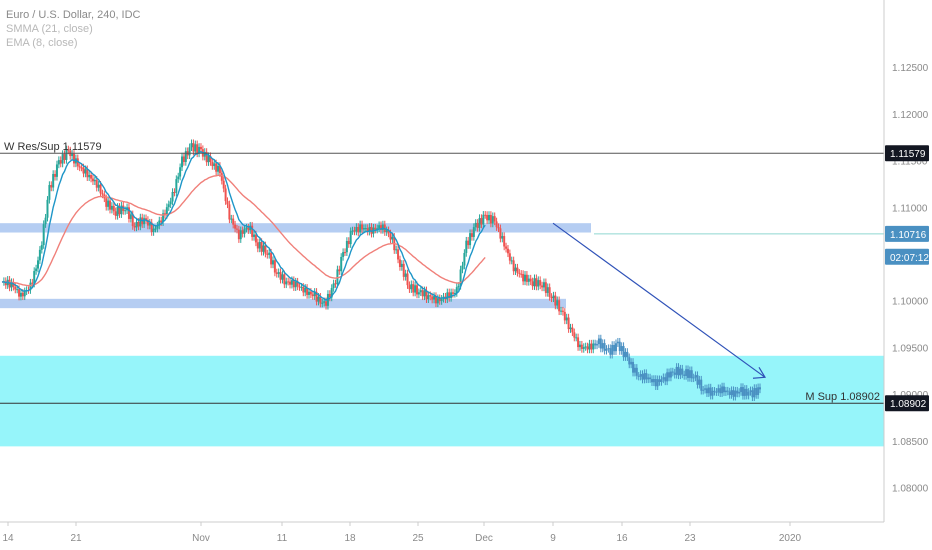 Image resolution: width=932 pixels, height=550 pixels. What do you see at coordinates (790, 538) in the screenshot?
I see `time-tick-label: 2020` at bounding box center [790, 538].